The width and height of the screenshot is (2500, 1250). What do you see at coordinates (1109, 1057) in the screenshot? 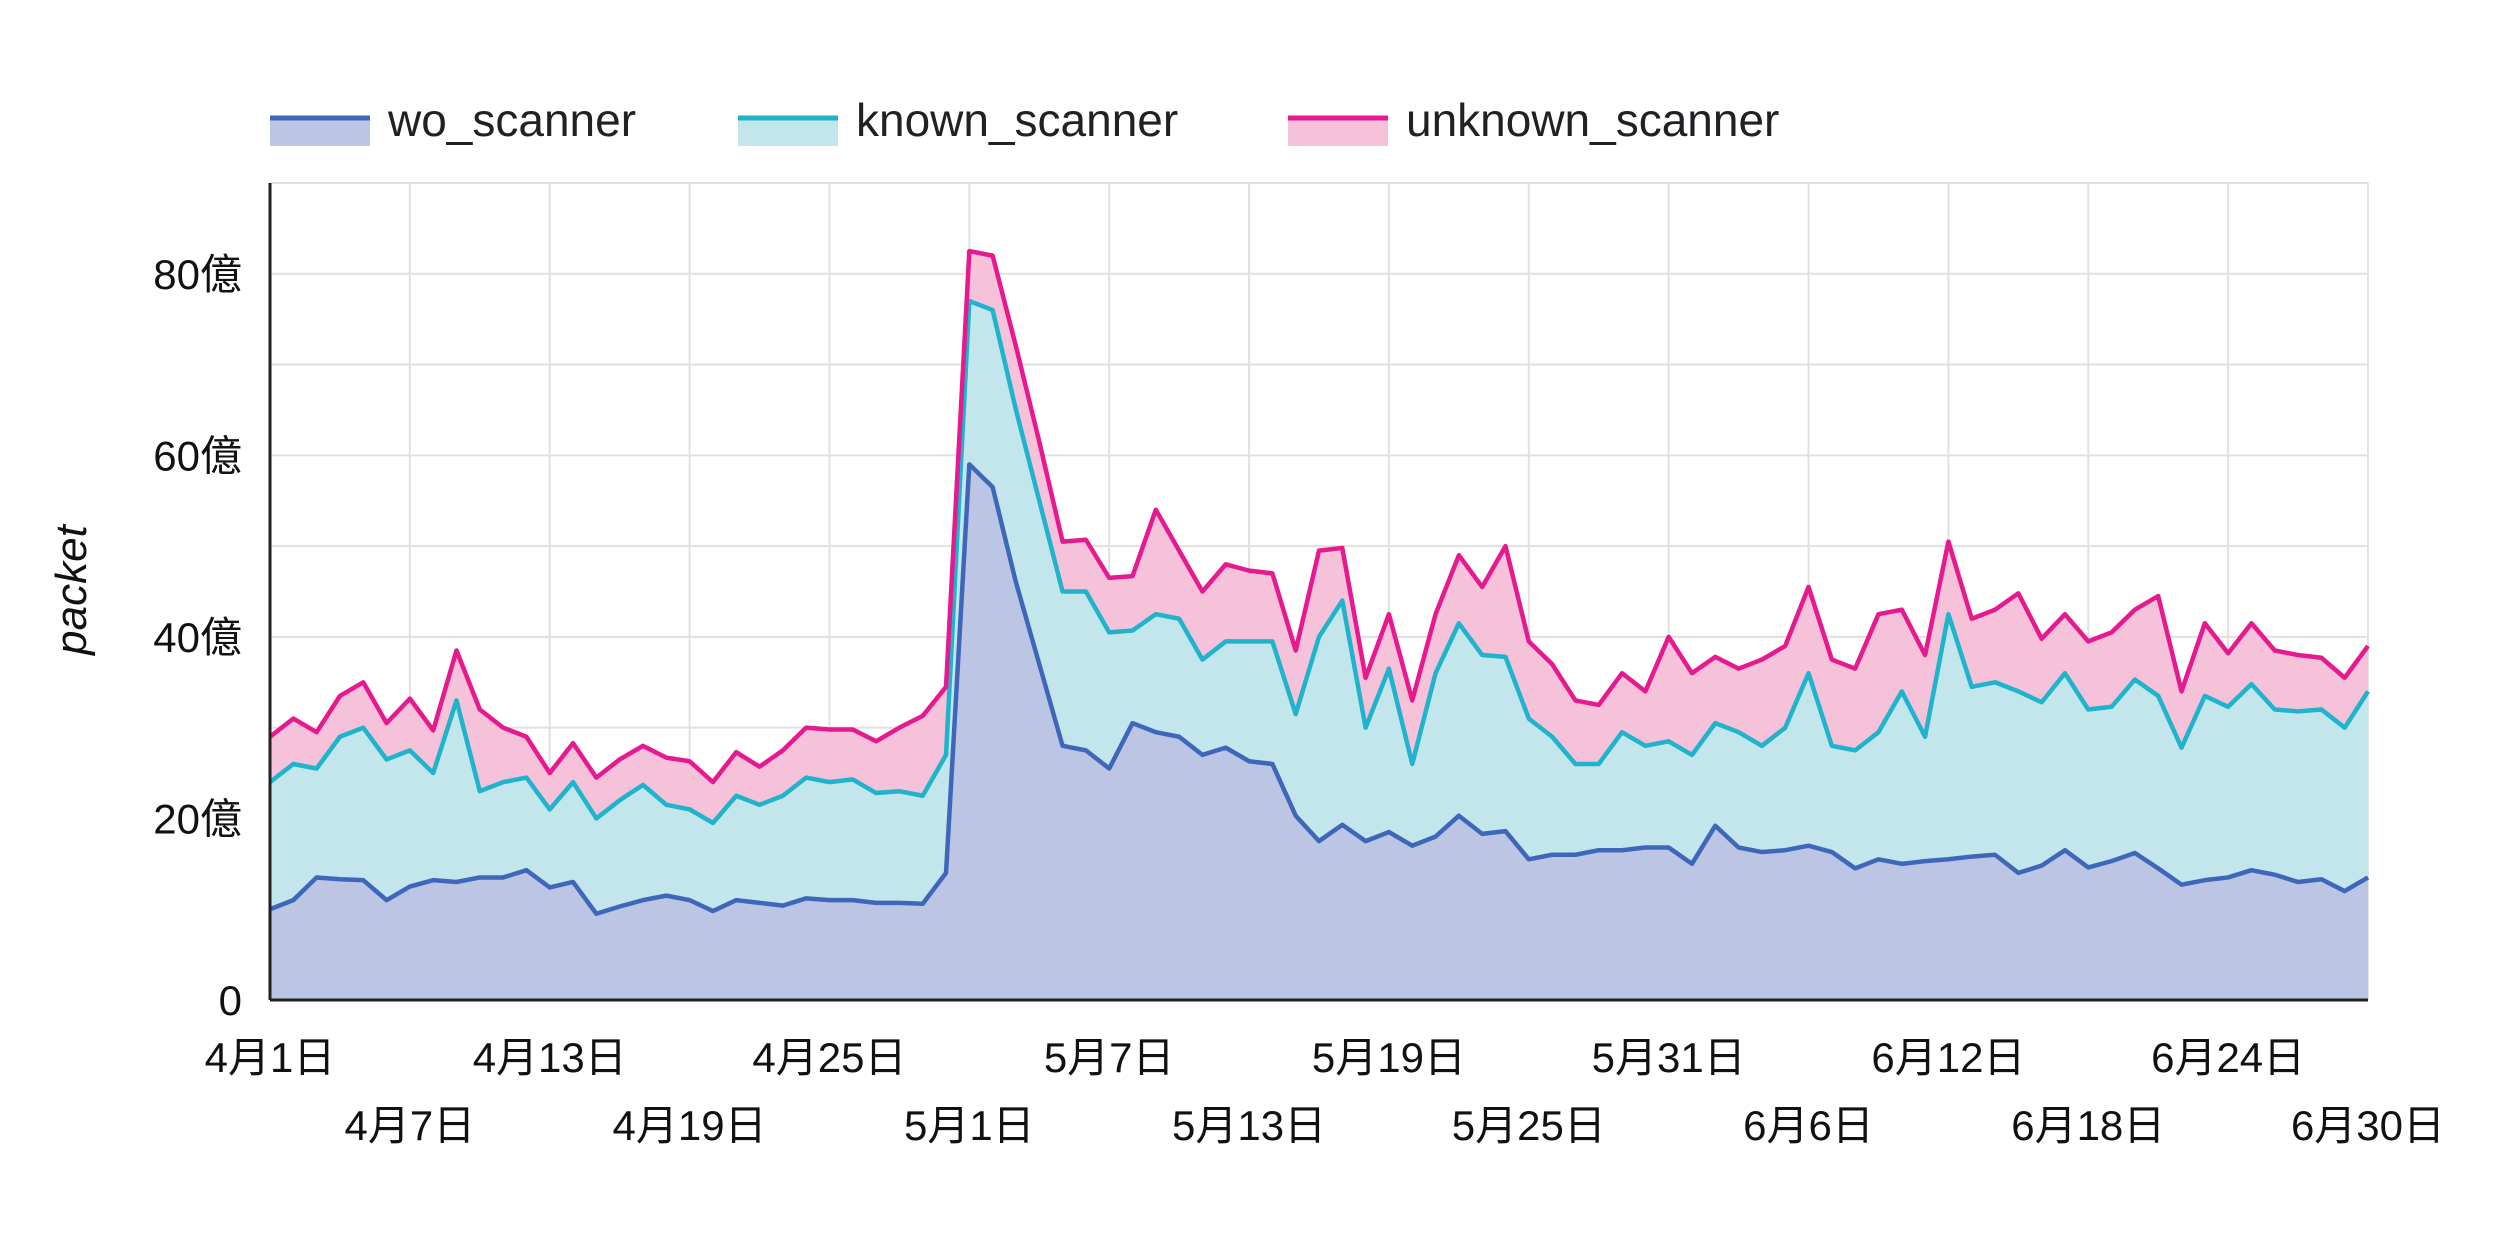
I see `x-tick-label: 5月7日` at bounding box center [1109, 1057].